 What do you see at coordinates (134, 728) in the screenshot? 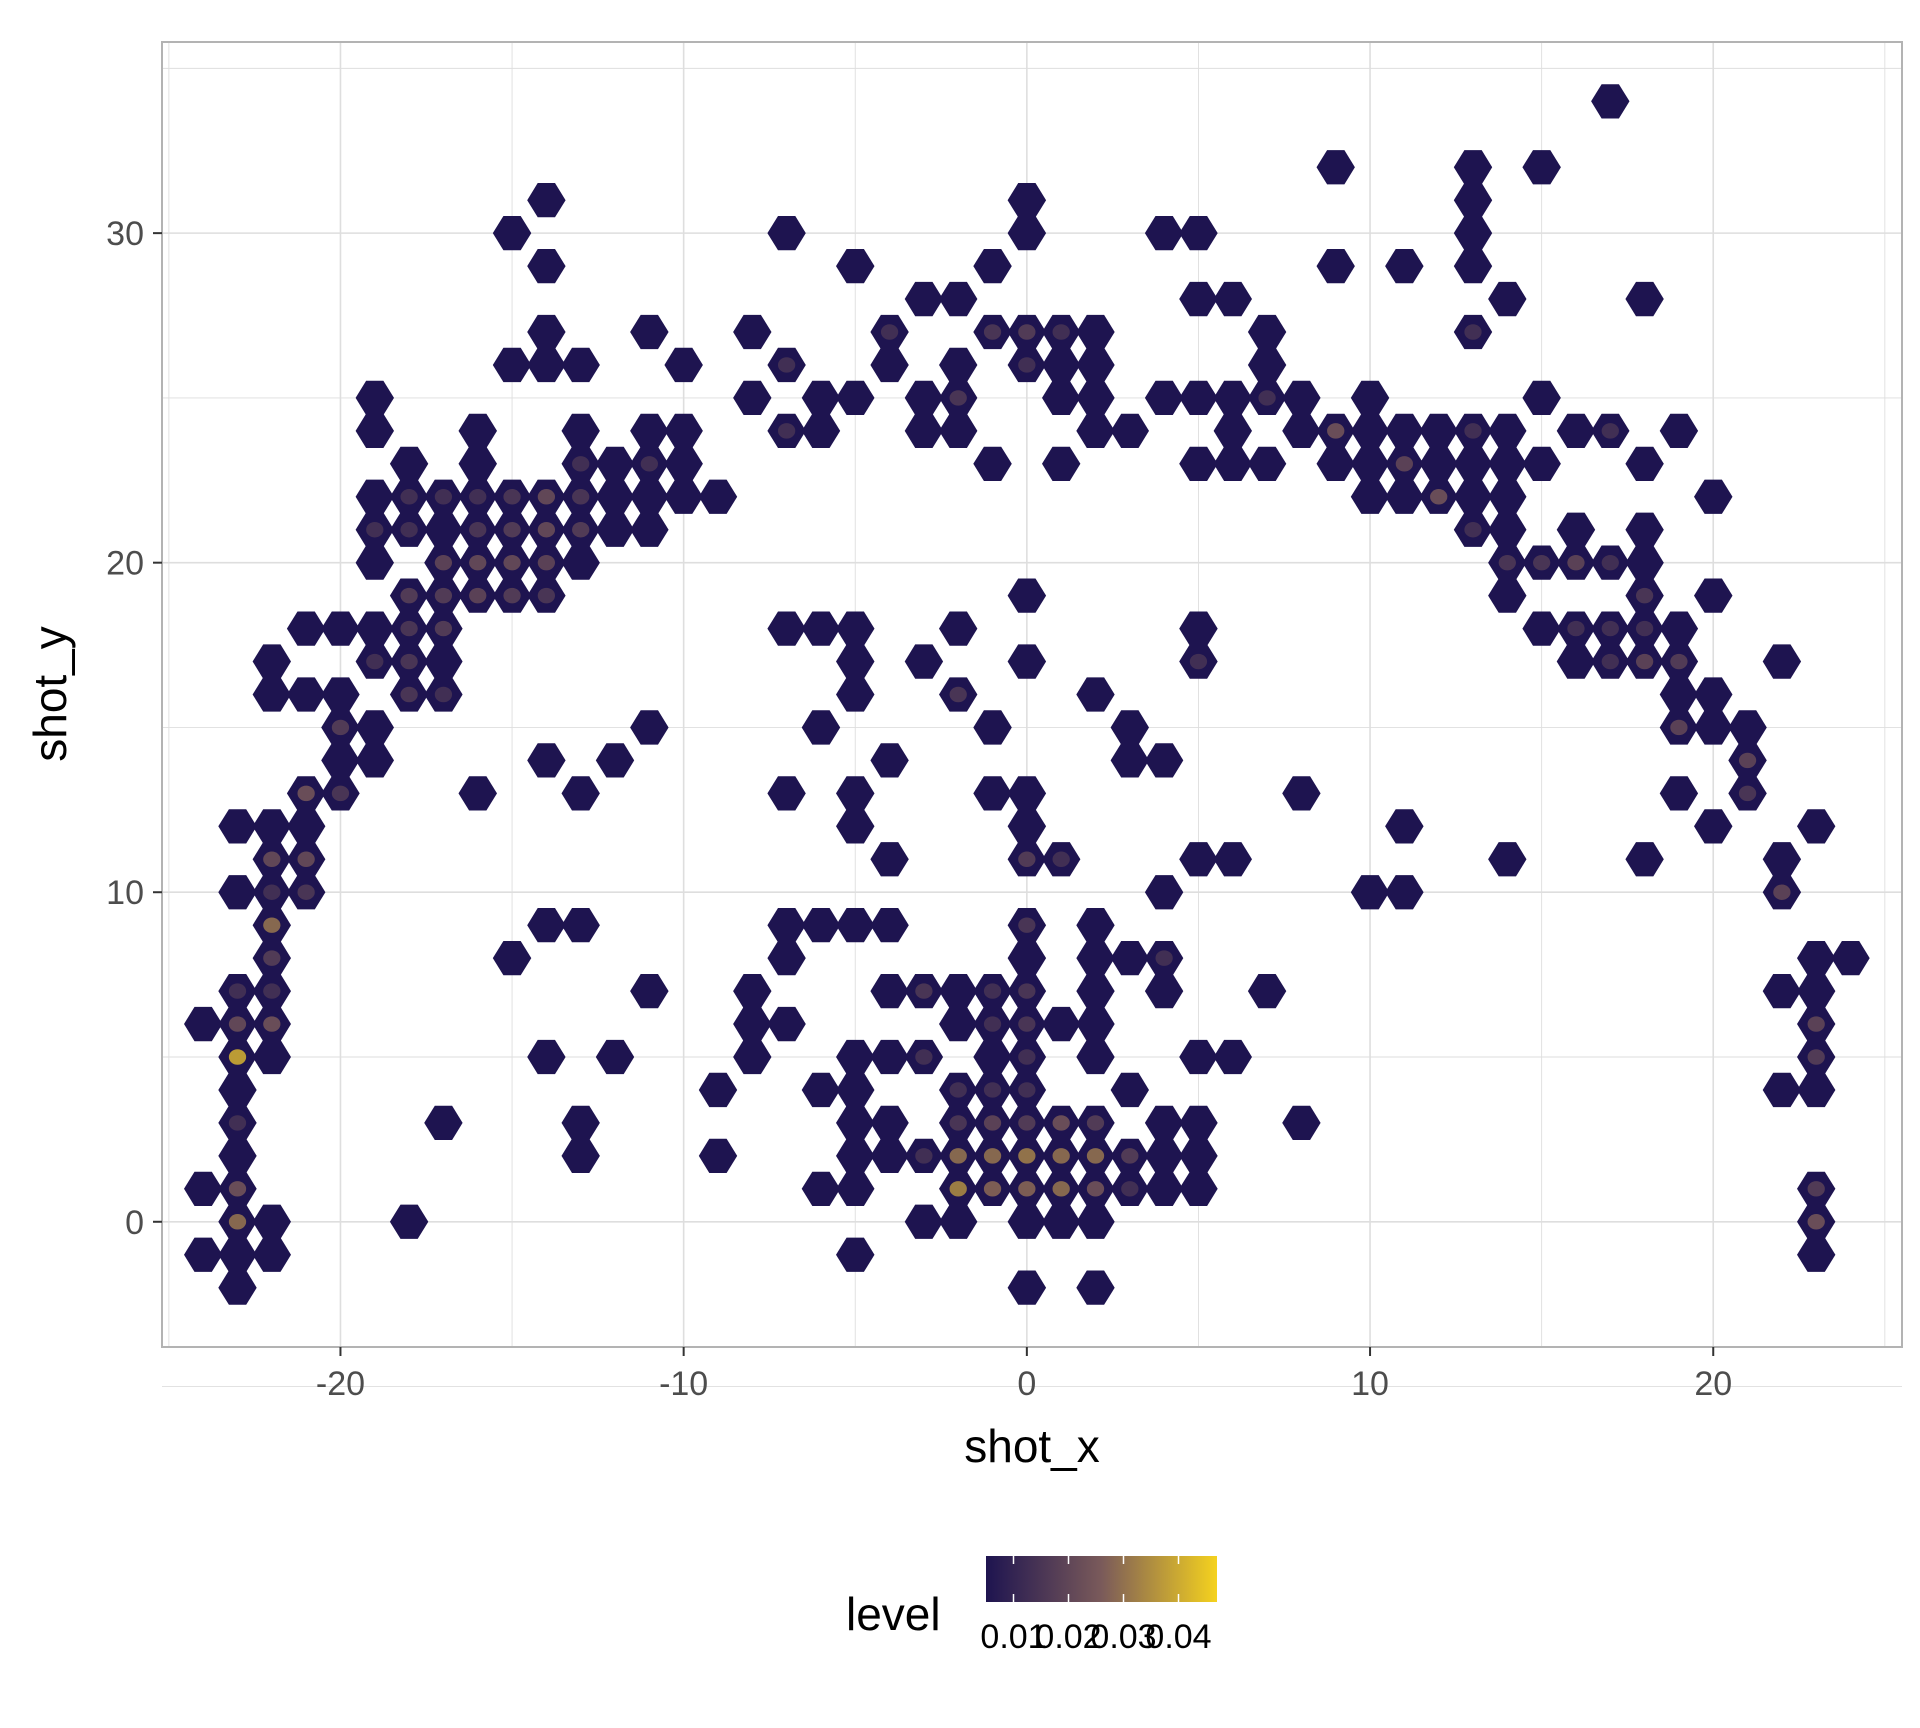
I see `y-axis-ticks: 0 10 20 30` at bounding box center [134, 728].